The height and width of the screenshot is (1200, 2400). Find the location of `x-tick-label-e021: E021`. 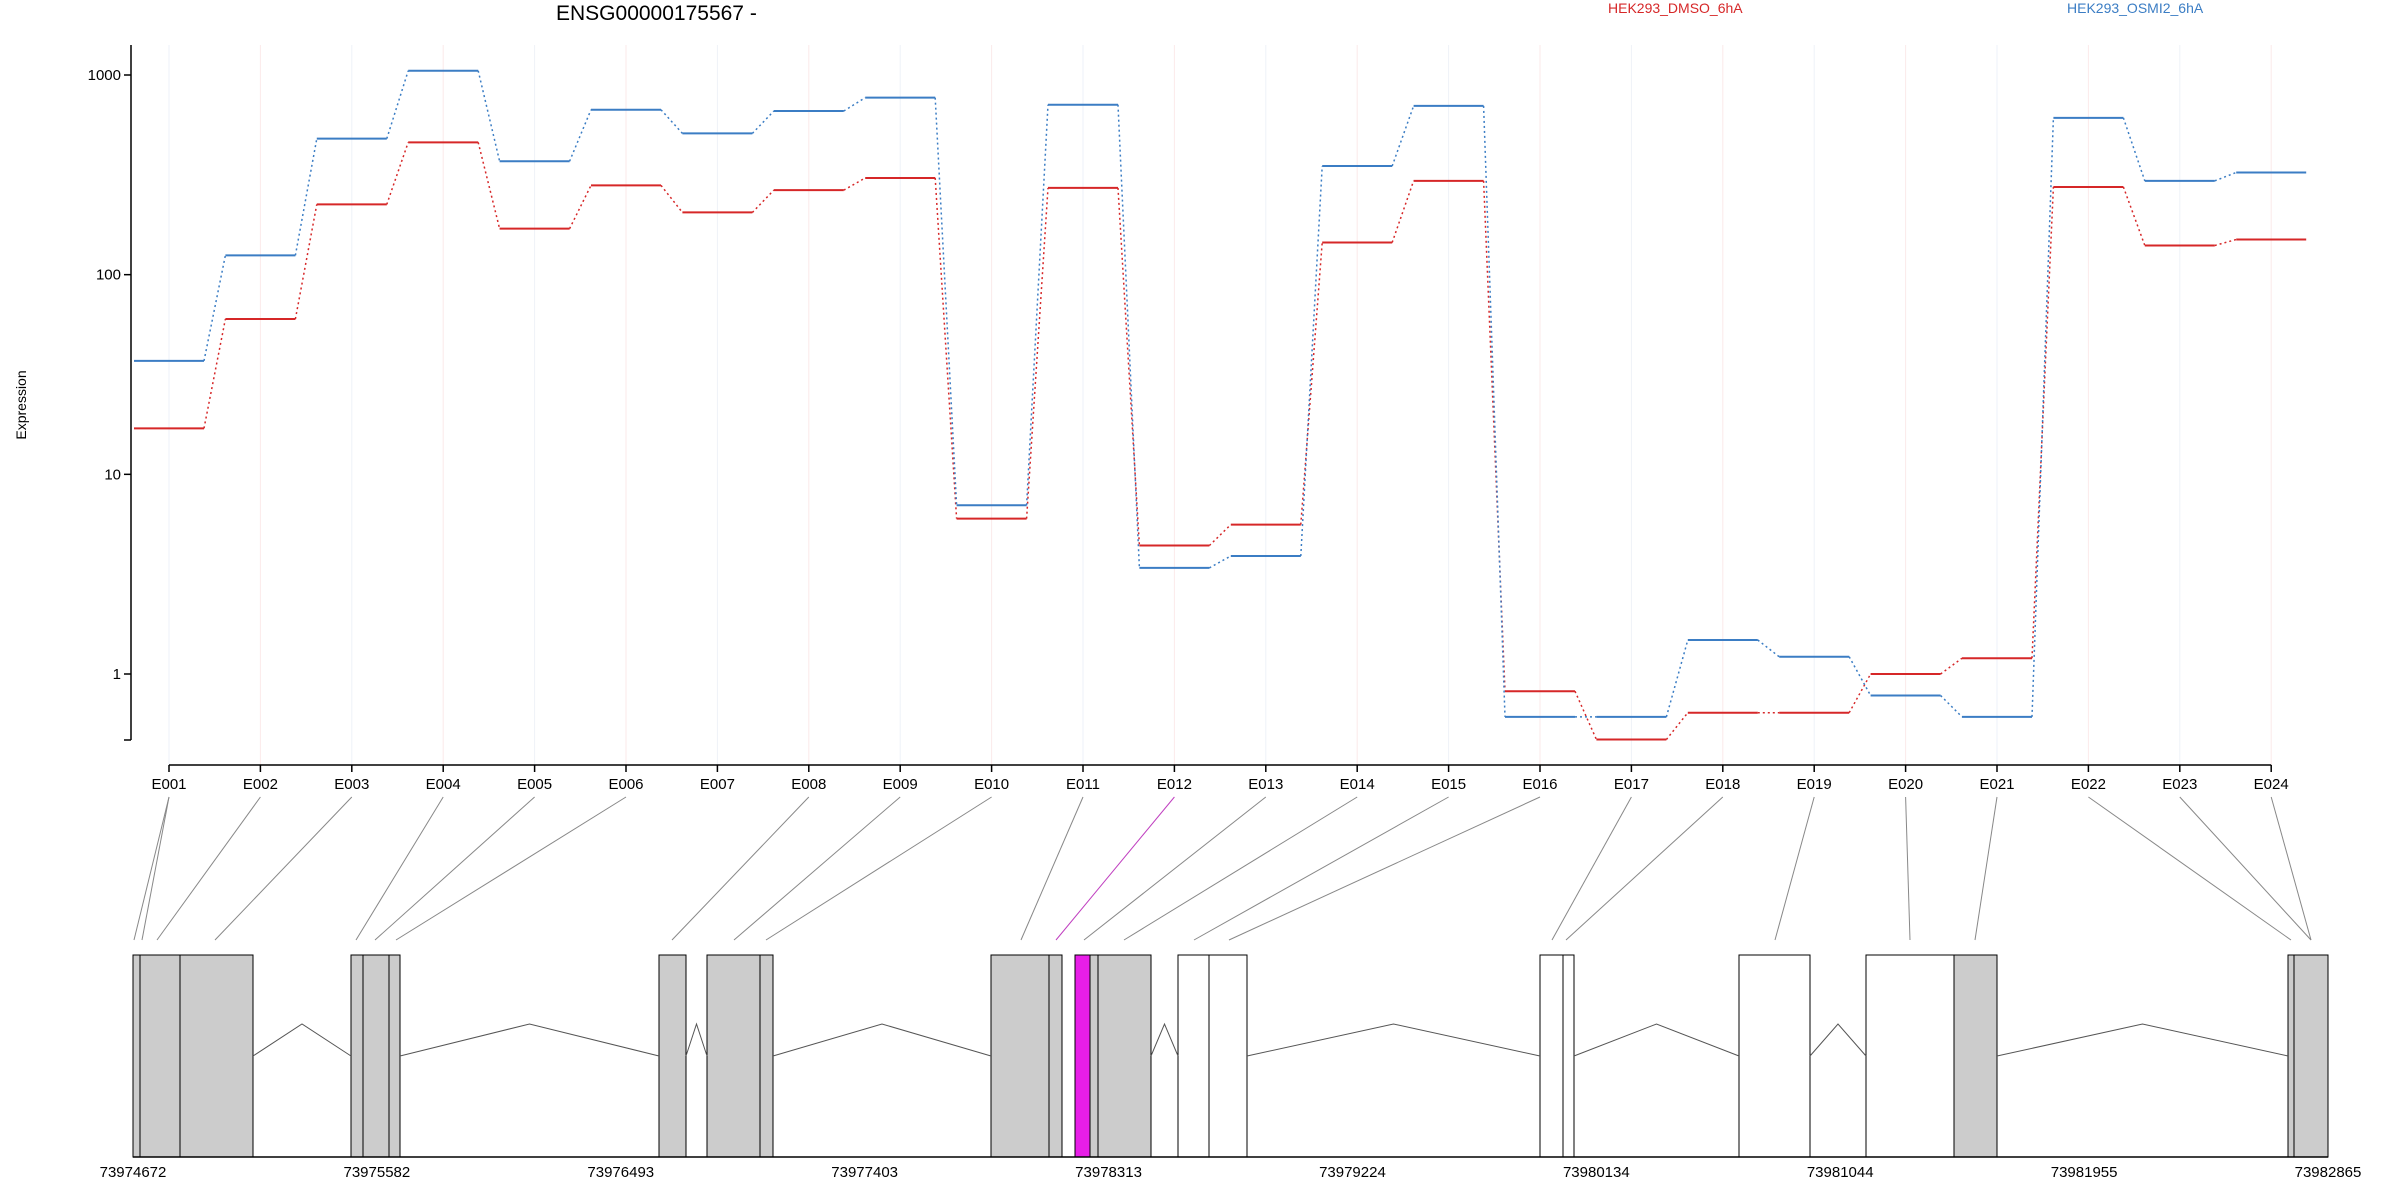

x-tick-label-e021: E021 is located at coordinates (1996, 784).